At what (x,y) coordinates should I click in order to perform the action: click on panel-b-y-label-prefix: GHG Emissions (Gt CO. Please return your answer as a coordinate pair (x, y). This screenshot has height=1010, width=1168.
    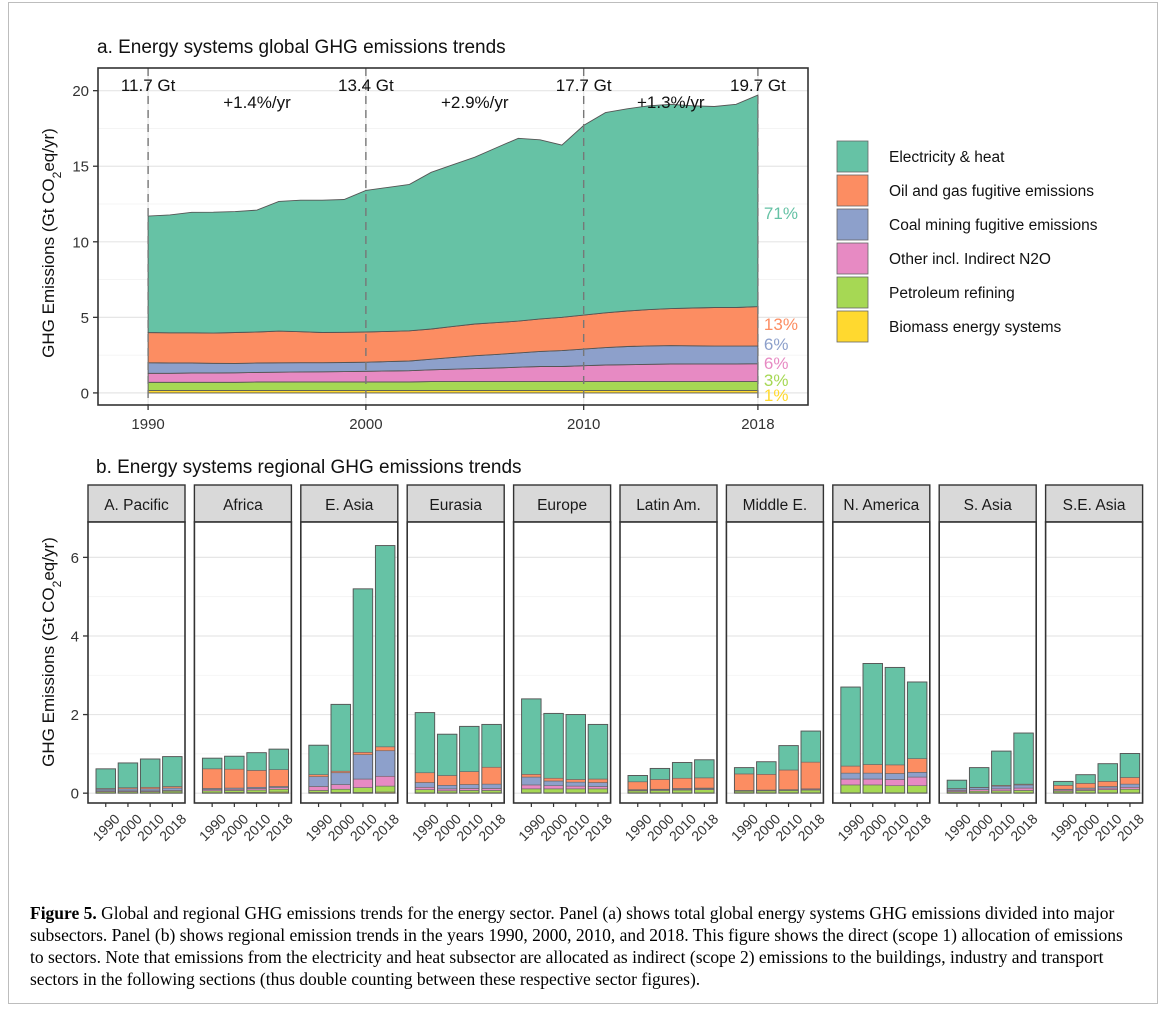
    Looking at the image, I should click on (48, 676).